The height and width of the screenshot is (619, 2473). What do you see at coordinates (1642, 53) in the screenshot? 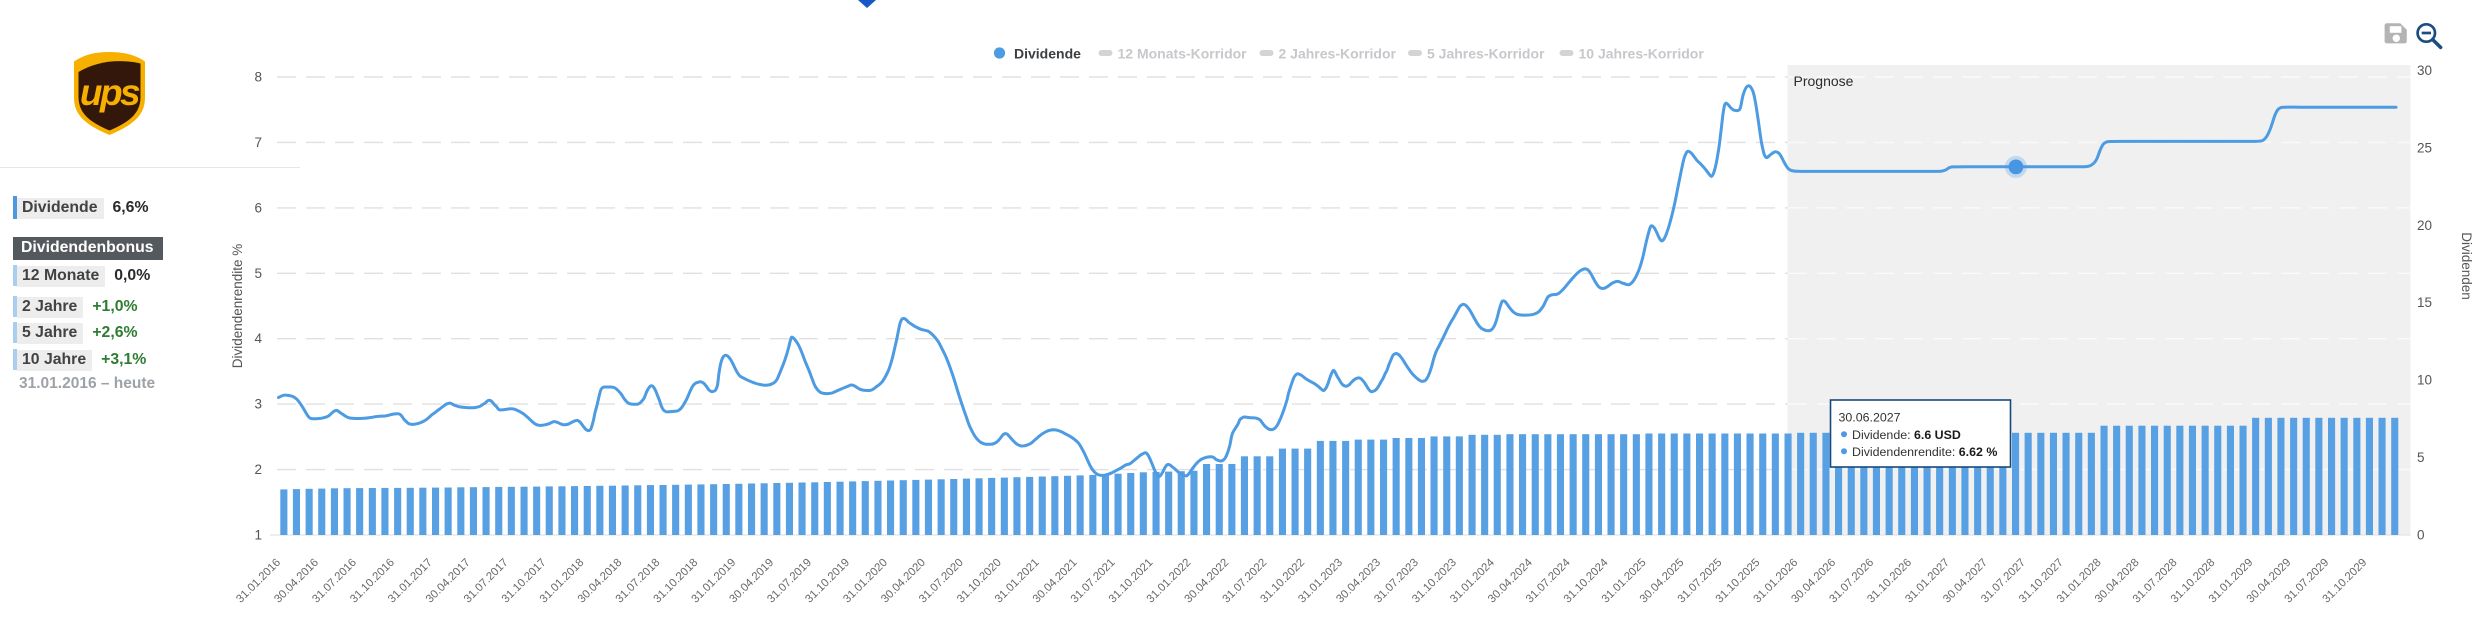
I see `svg-text: 10 Jahres-Korridor` at bounding box center [1642, 53].